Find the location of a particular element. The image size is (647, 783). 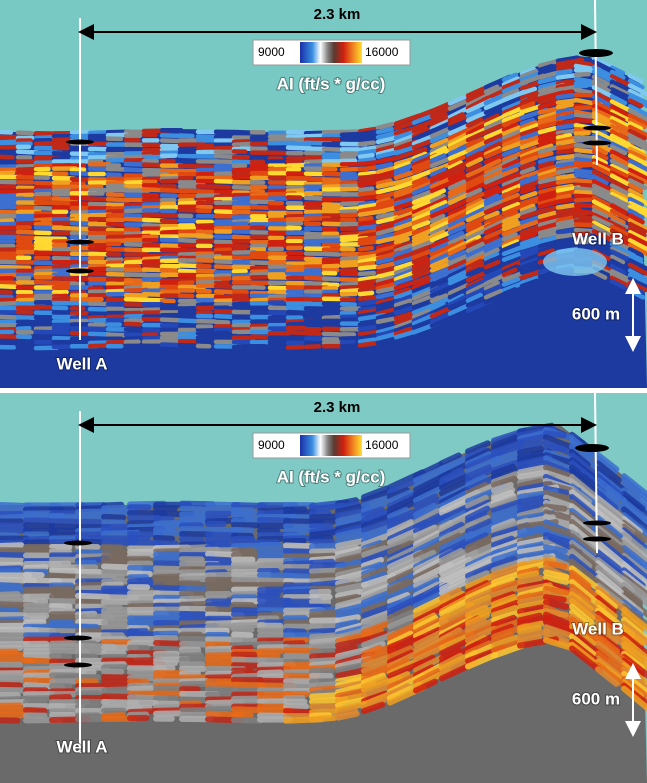

well-marker is located at coordinates (78, 638).